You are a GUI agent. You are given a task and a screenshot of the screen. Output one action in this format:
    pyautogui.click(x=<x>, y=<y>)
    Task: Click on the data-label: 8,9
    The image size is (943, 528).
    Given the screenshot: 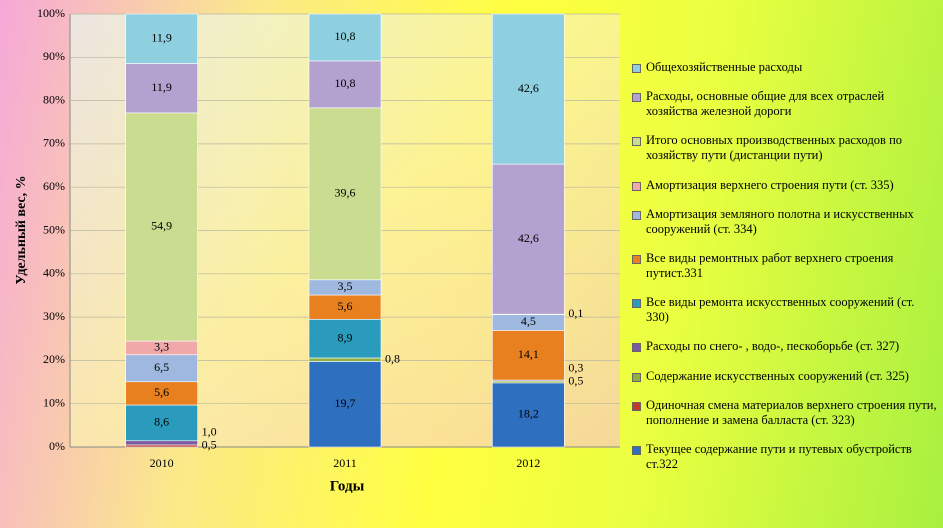 What is the action you would take?
    pyautogui.click(x=345, y=337)
    